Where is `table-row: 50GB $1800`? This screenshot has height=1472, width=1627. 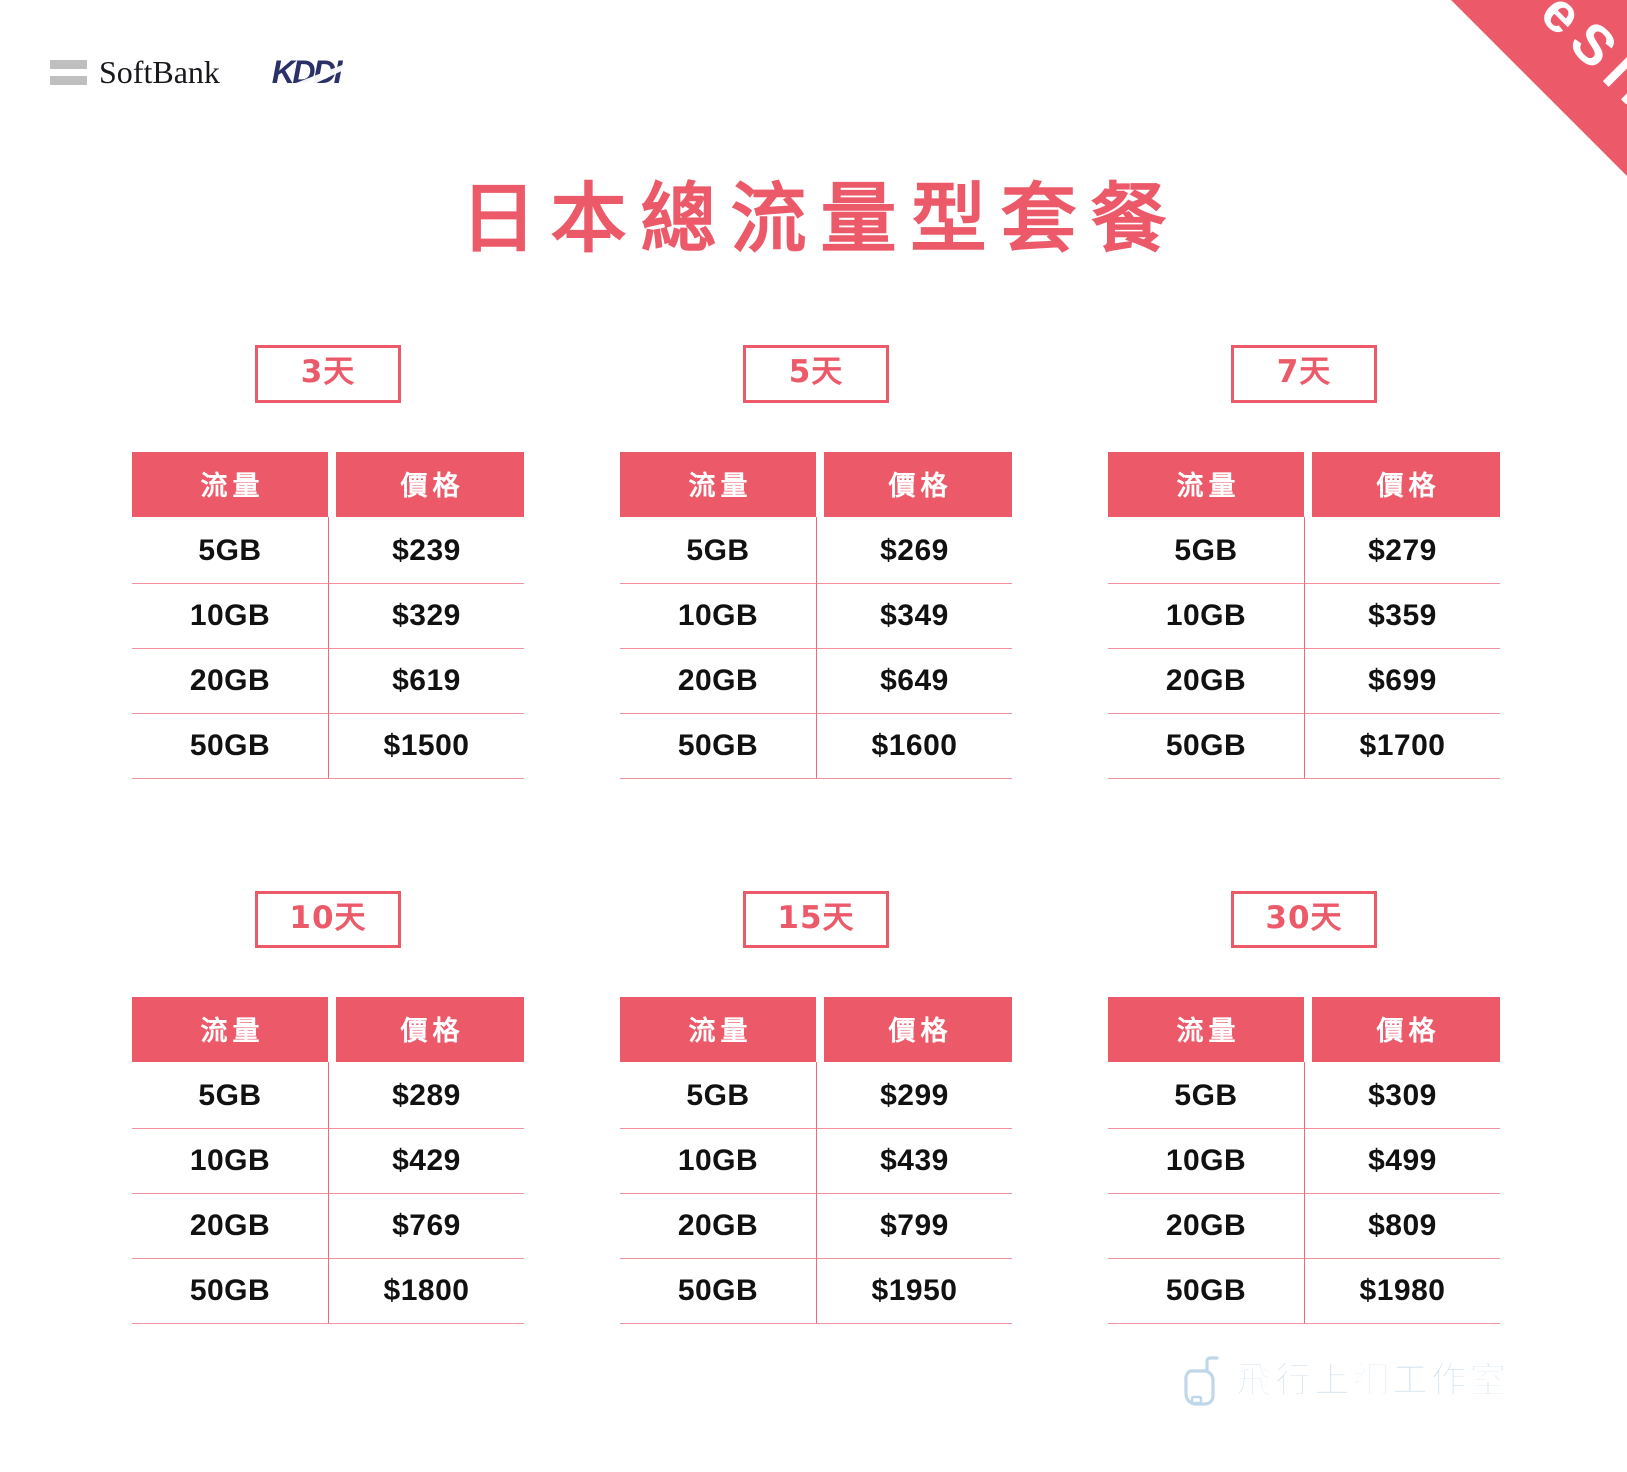 table-row: 50GB $1800 is located at coordinates (328, 1292).